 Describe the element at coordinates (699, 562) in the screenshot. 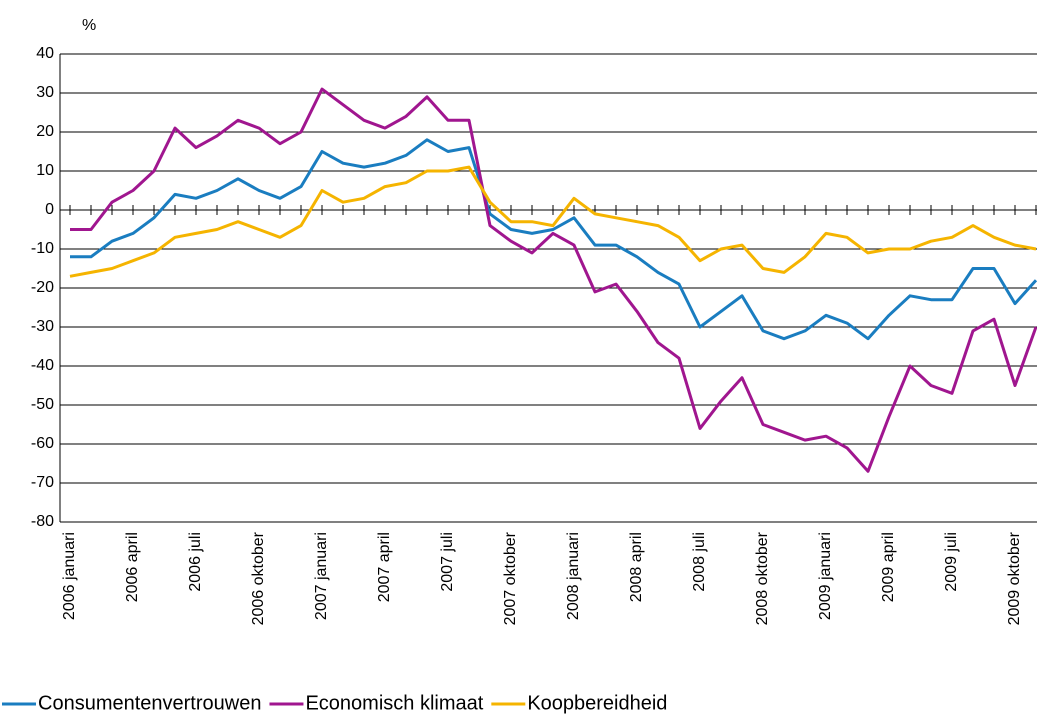

I see `x-tick-label: 2008 juli` at that location.